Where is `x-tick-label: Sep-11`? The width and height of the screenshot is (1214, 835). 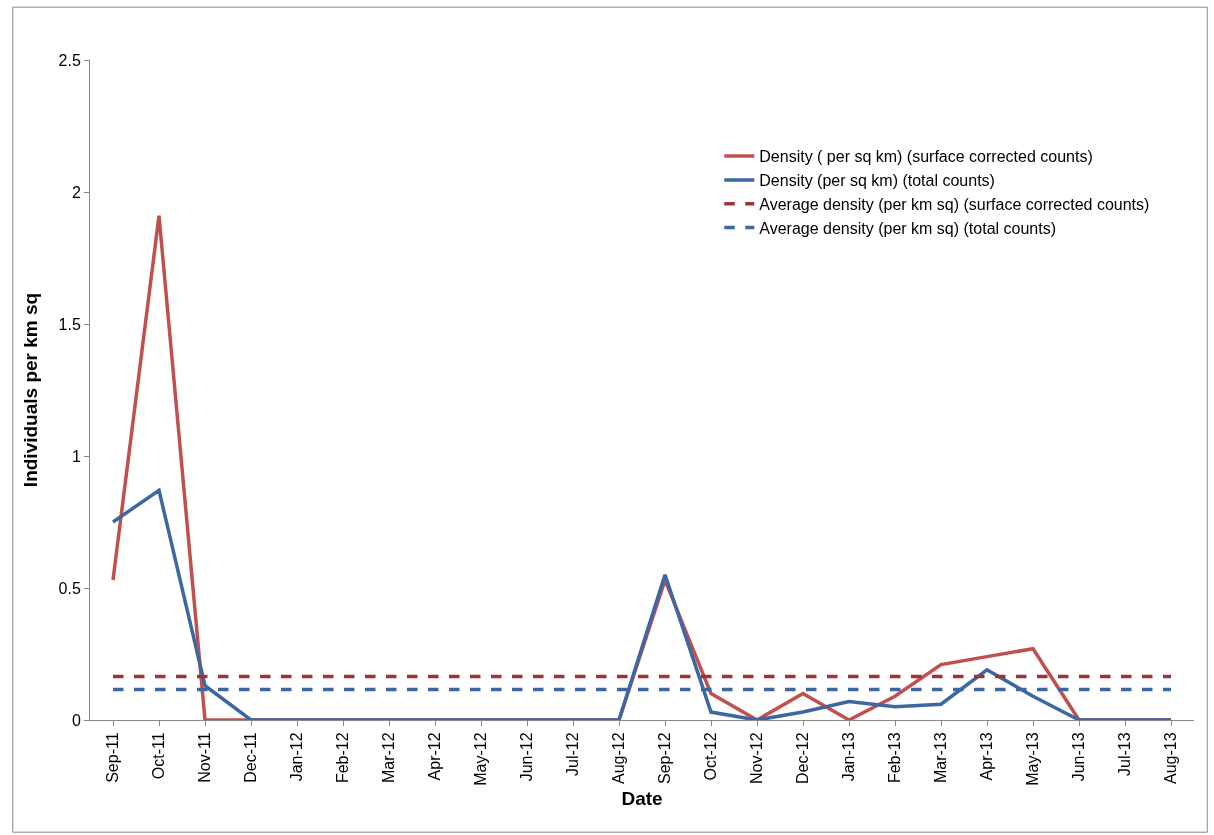
x-tick-label: Sep-11 is located at coordinates (113, 757).